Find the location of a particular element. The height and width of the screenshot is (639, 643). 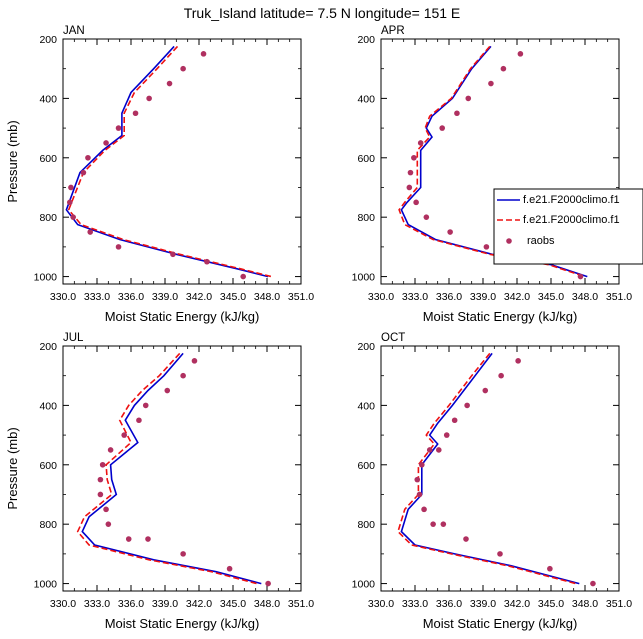

x-tick-label: 333.0 is located at coordinates (97, 297).